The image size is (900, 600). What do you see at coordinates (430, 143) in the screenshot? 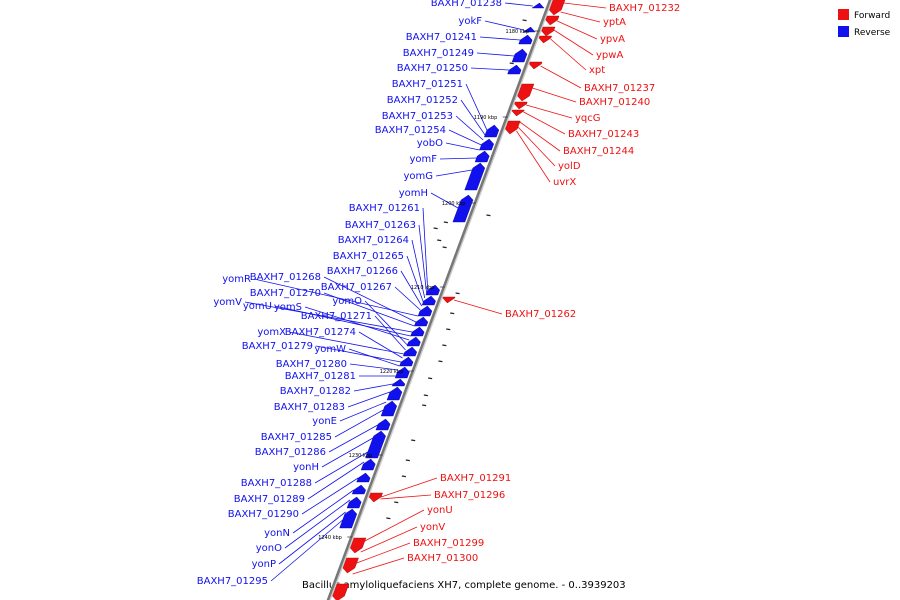
I see `reverse-gene-label: yobO` at bounding box center [430, 143].